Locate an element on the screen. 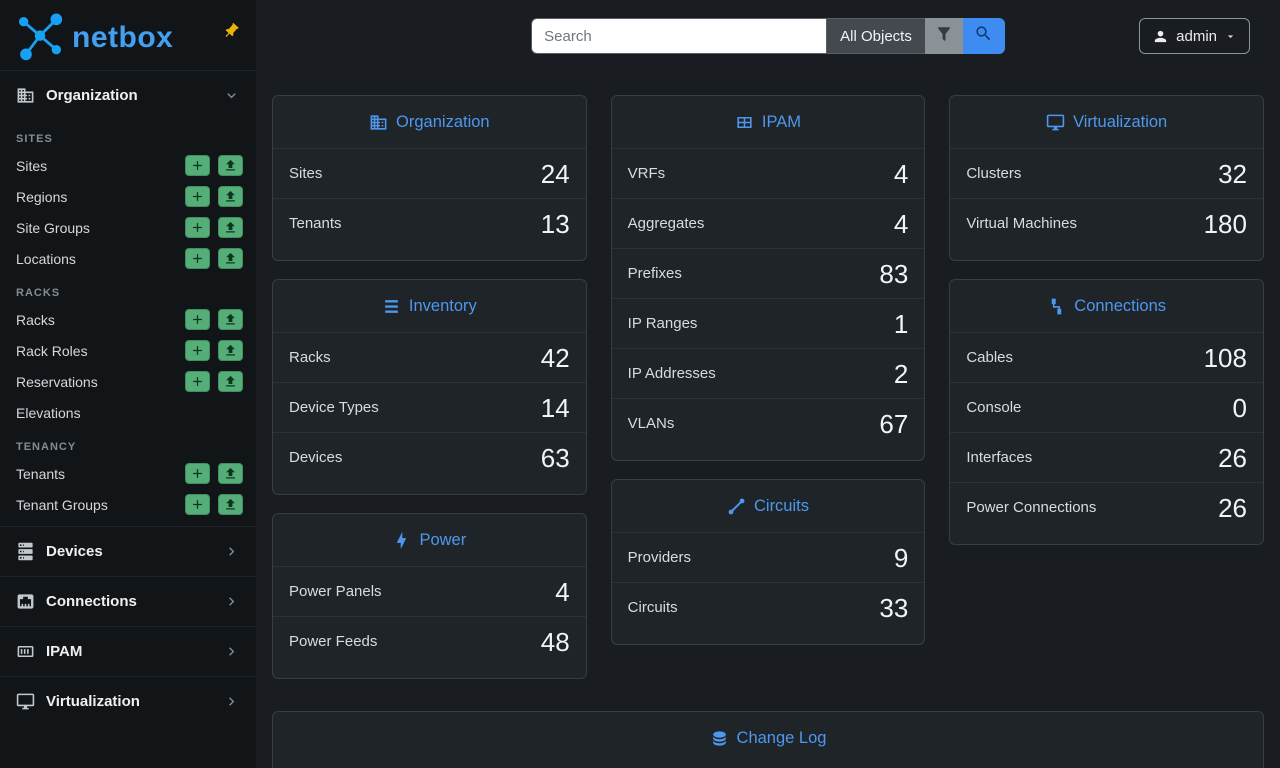 Image resolution: width=1280 pixels, height=768 pixels. stat-label-interfaces: Interfaces is located at coordinates (999, 457).